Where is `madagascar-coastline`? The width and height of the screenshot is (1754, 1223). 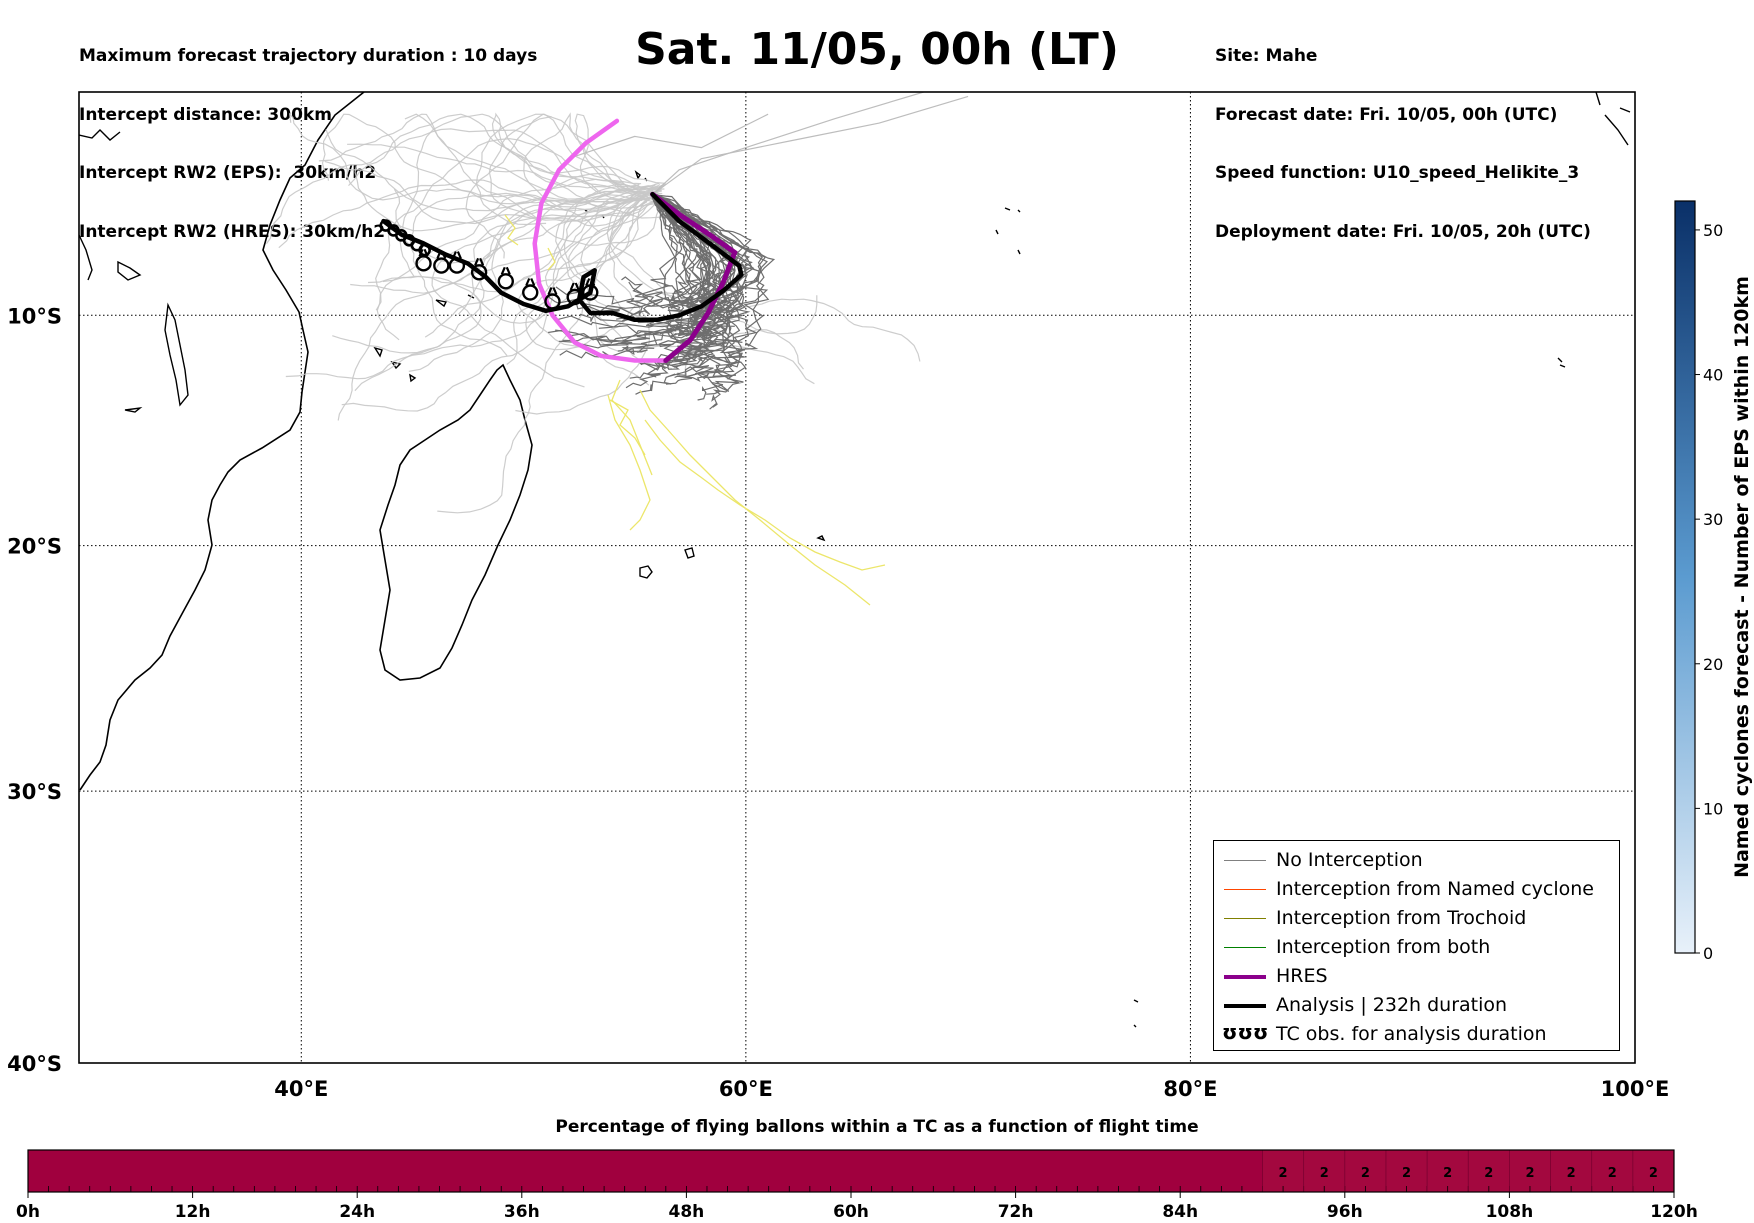
madagascar-coastline is located at coordinates (456, 522).